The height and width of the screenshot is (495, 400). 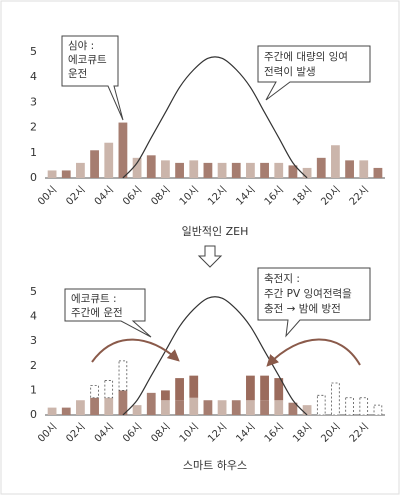 What do you see at coordinates (215, 465) in the screenshot?
I see `x-axis-label: 스마트 하우스` at bounding box center [215, 465].